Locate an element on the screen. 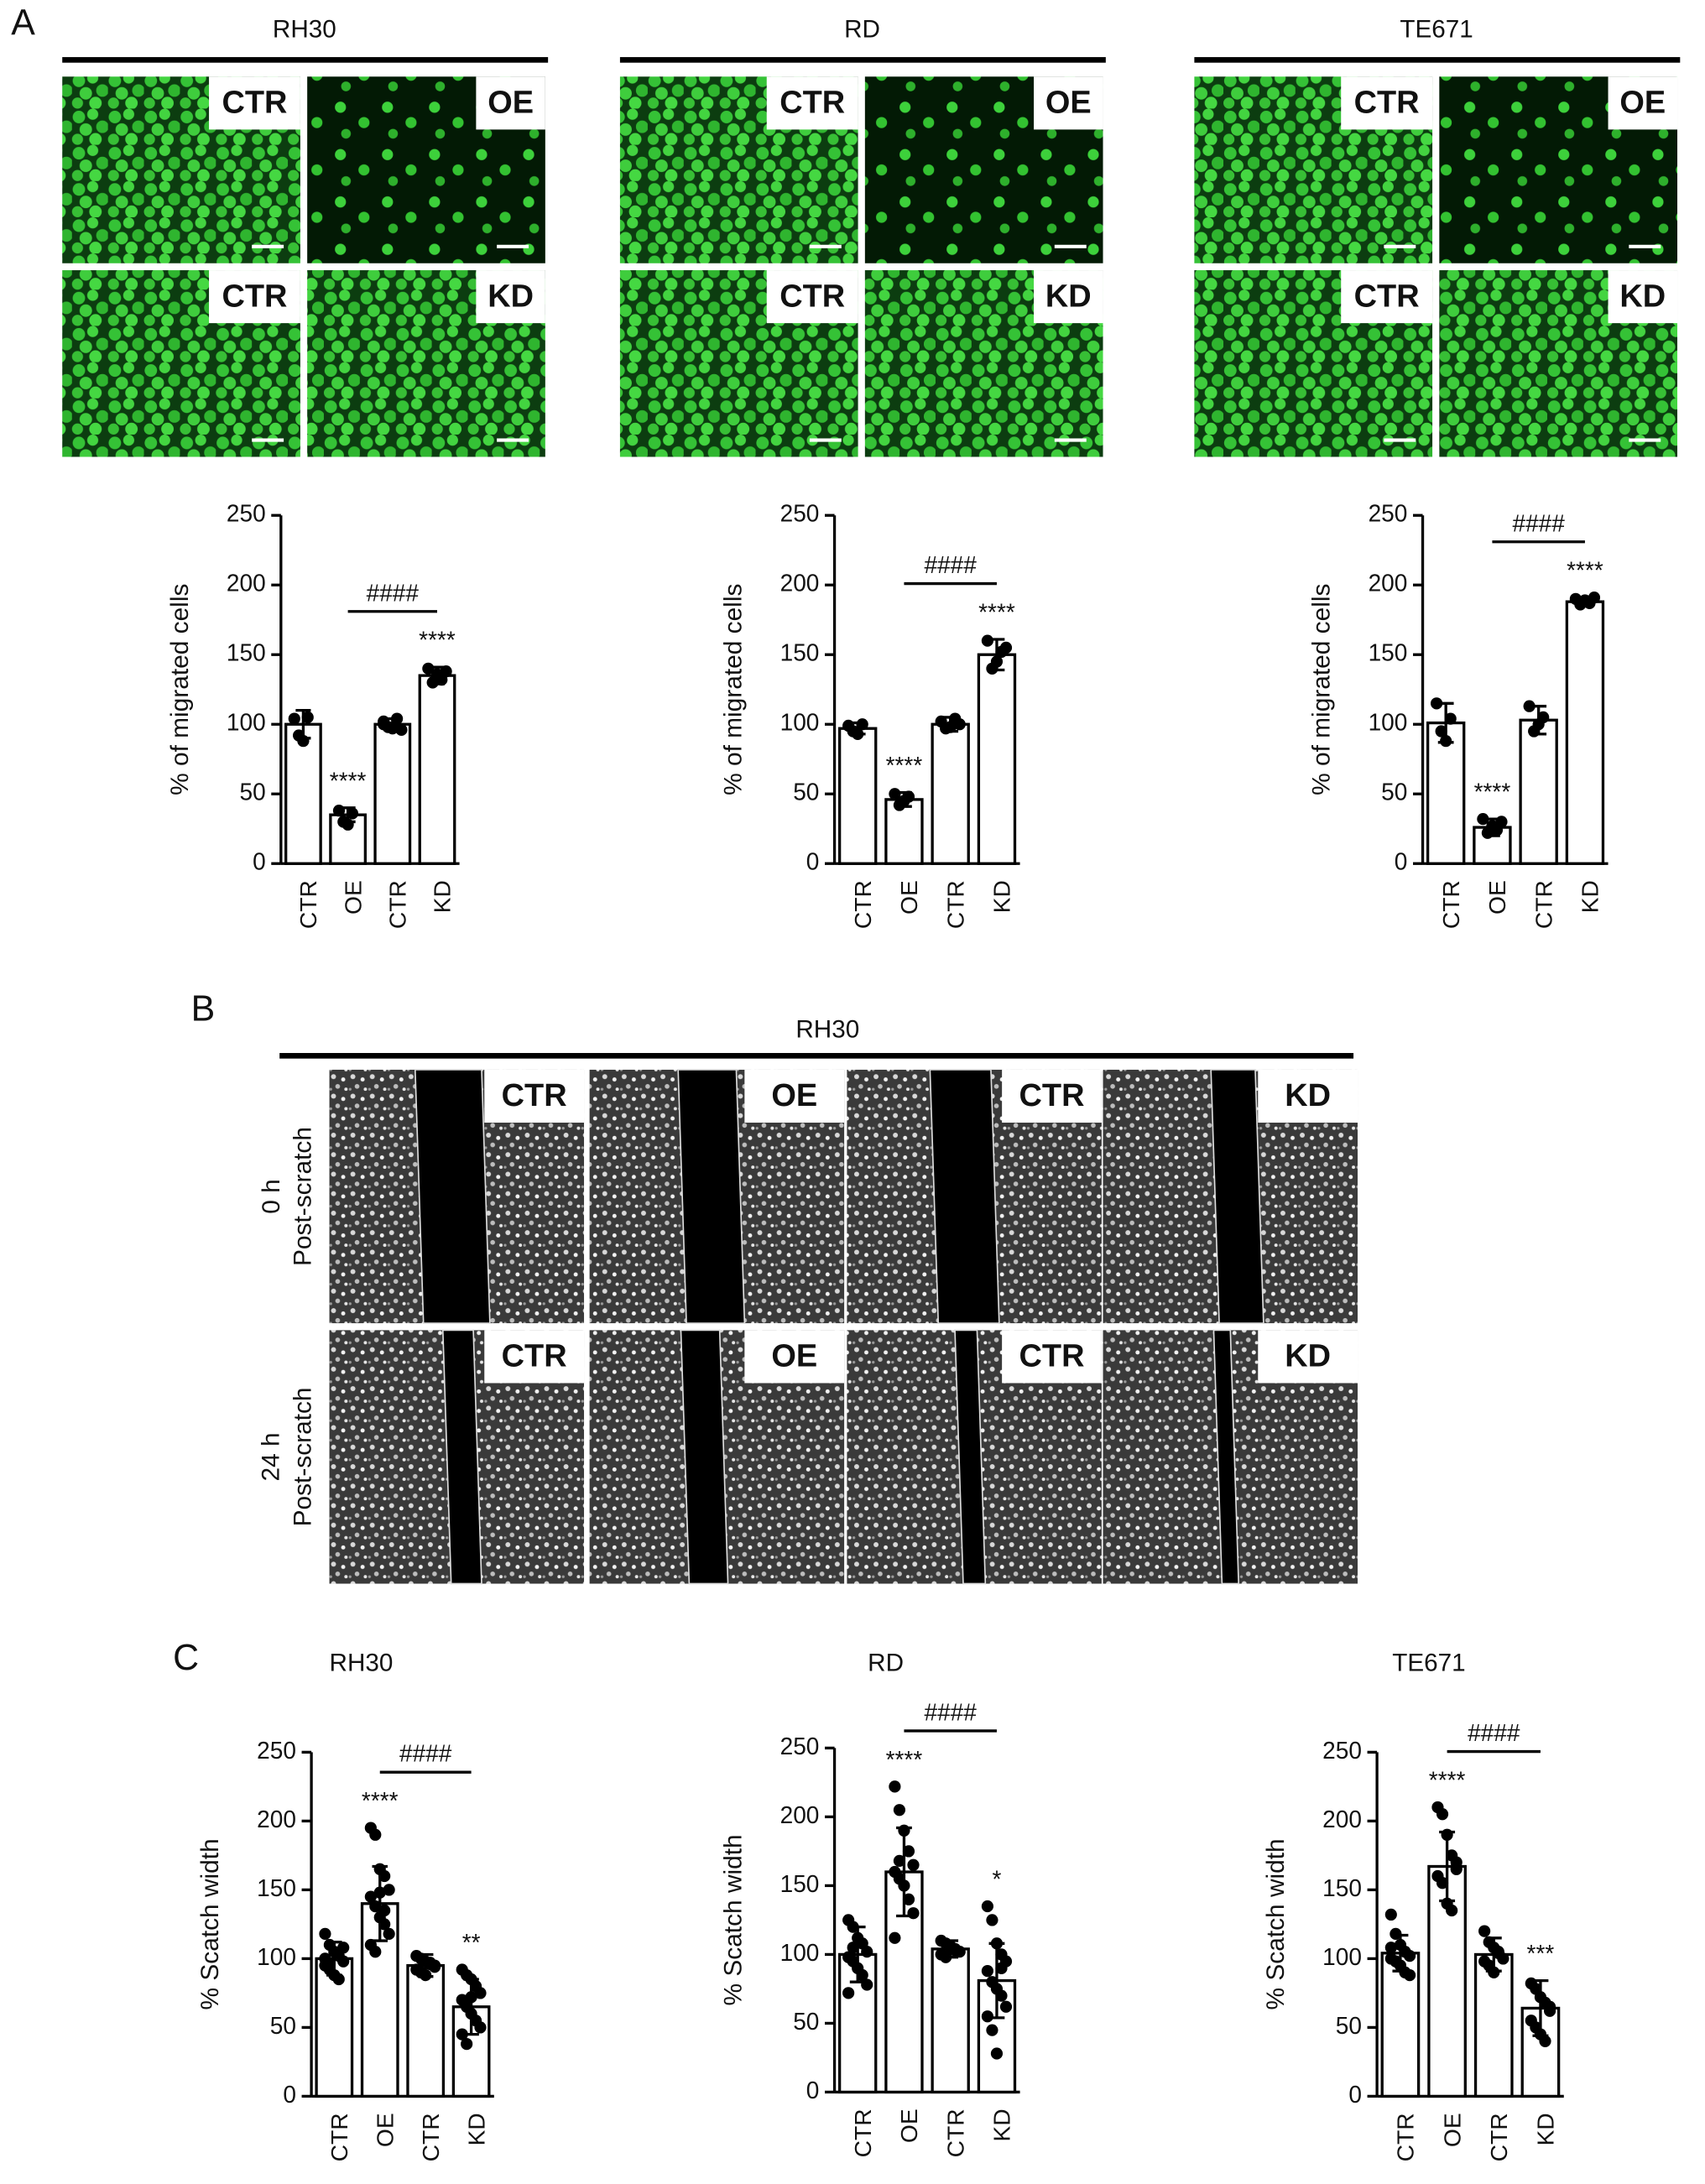 The height and width of the screenshot is (2184, 1705). chart-title: RD is located at coordinates (886, 1663).